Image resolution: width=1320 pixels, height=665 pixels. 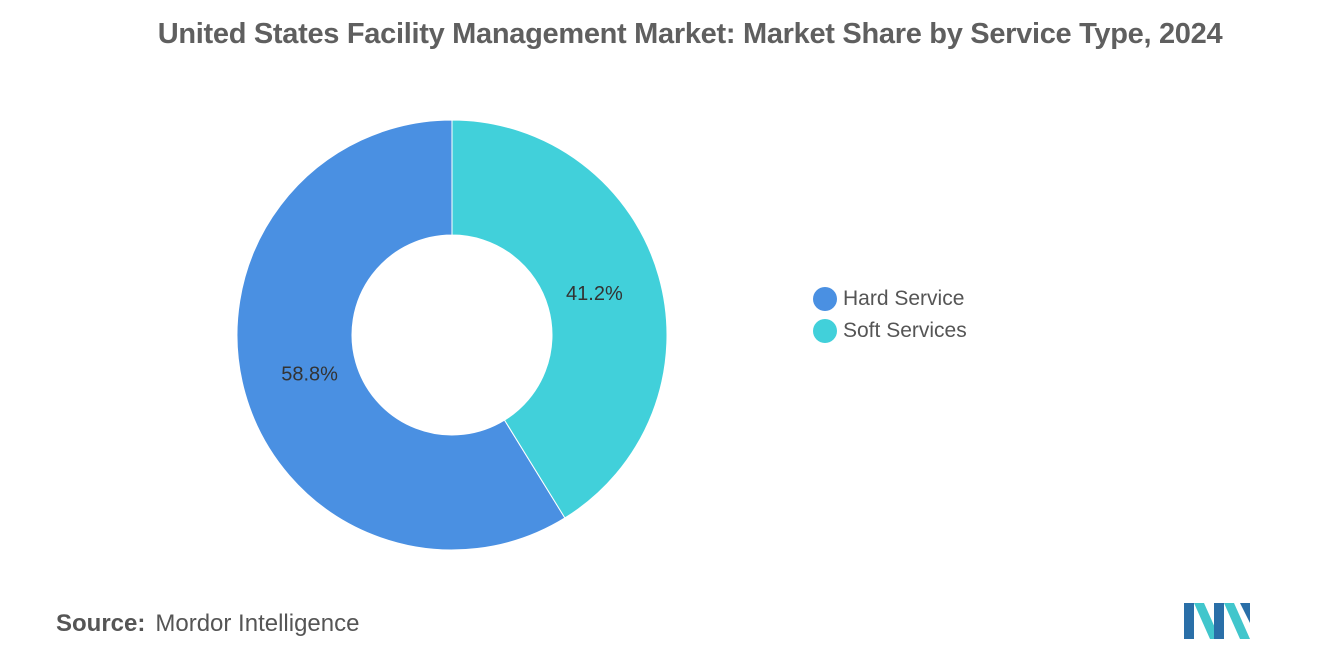 I want to click on source-label: Source:, so click(x=101, y=623).